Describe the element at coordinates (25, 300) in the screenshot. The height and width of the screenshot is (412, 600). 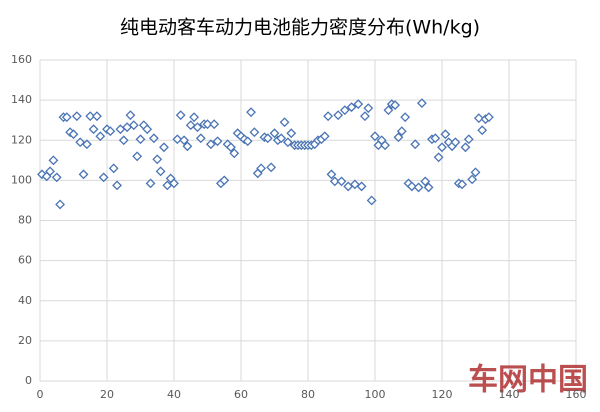
I see `y-tick-label: 40` at that location.